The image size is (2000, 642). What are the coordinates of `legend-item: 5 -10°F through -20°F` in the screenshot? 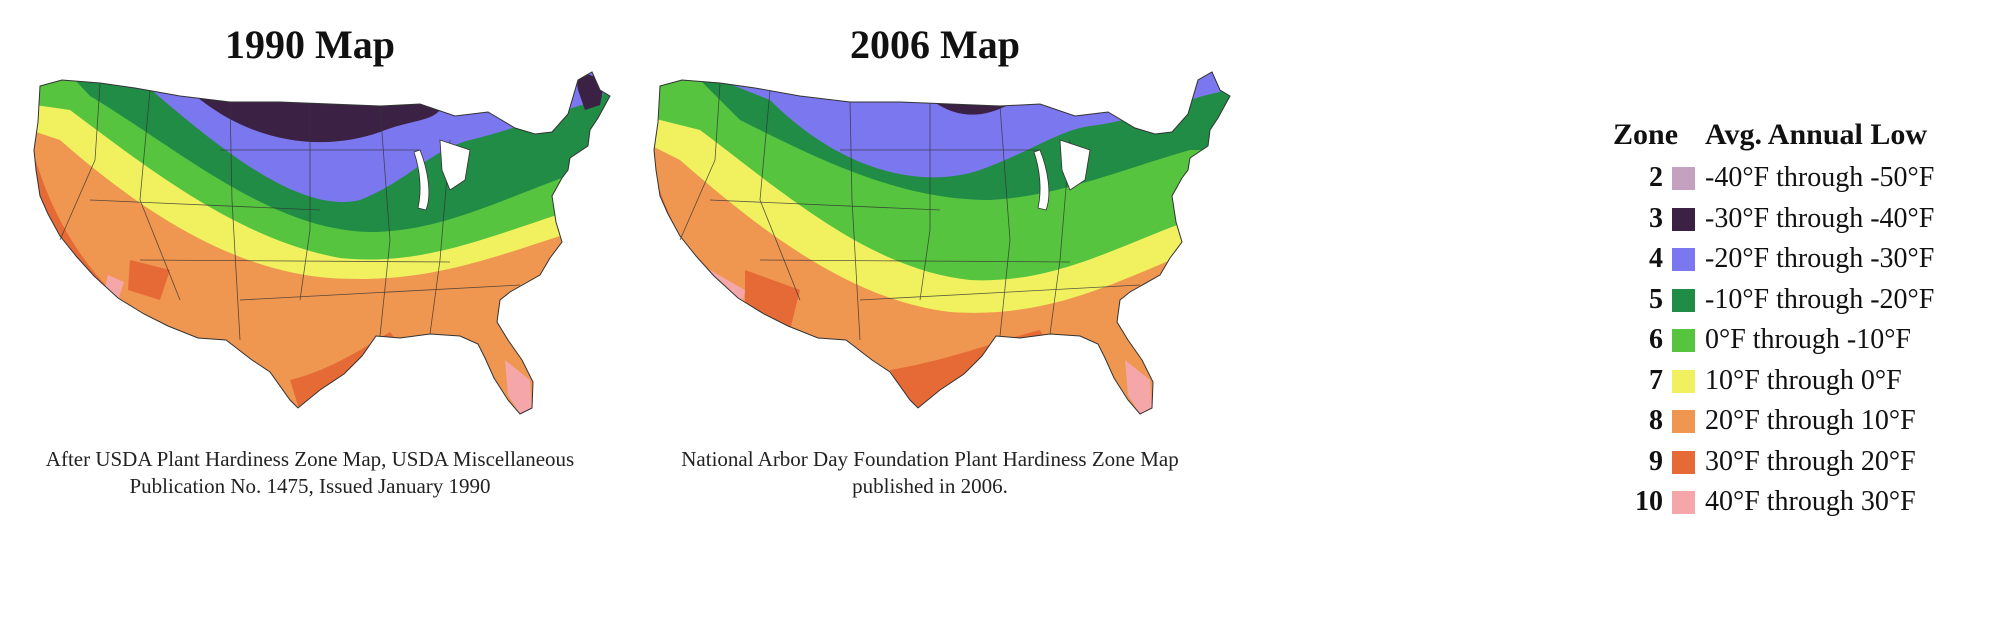 It's located at (1802, 302).